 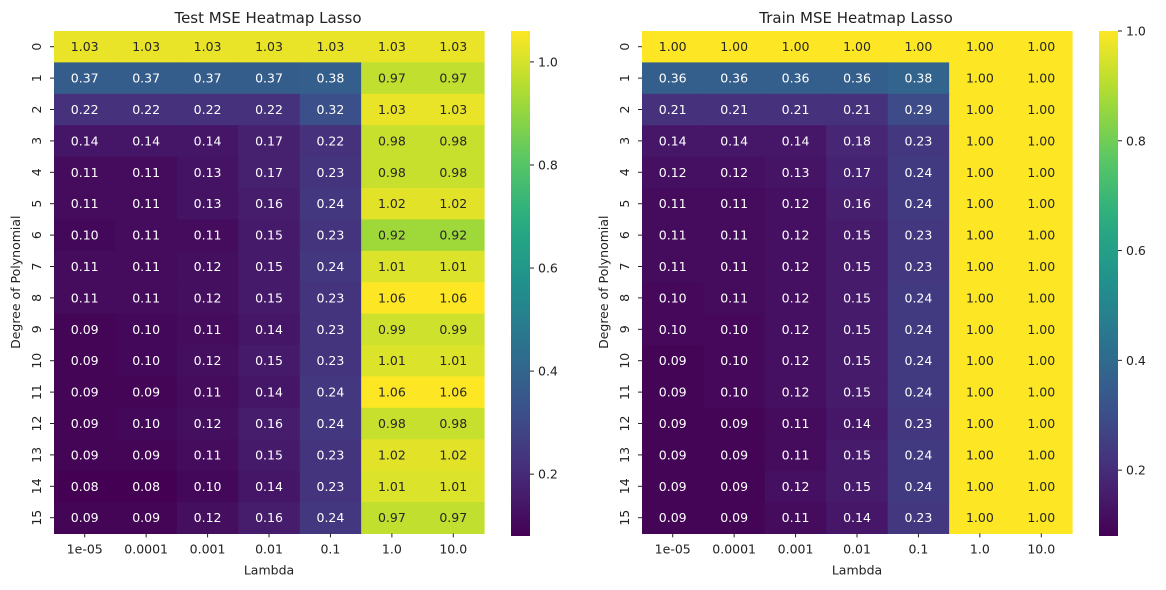 I want to click on y-tick-label: 6, so click(x=36, y=235).